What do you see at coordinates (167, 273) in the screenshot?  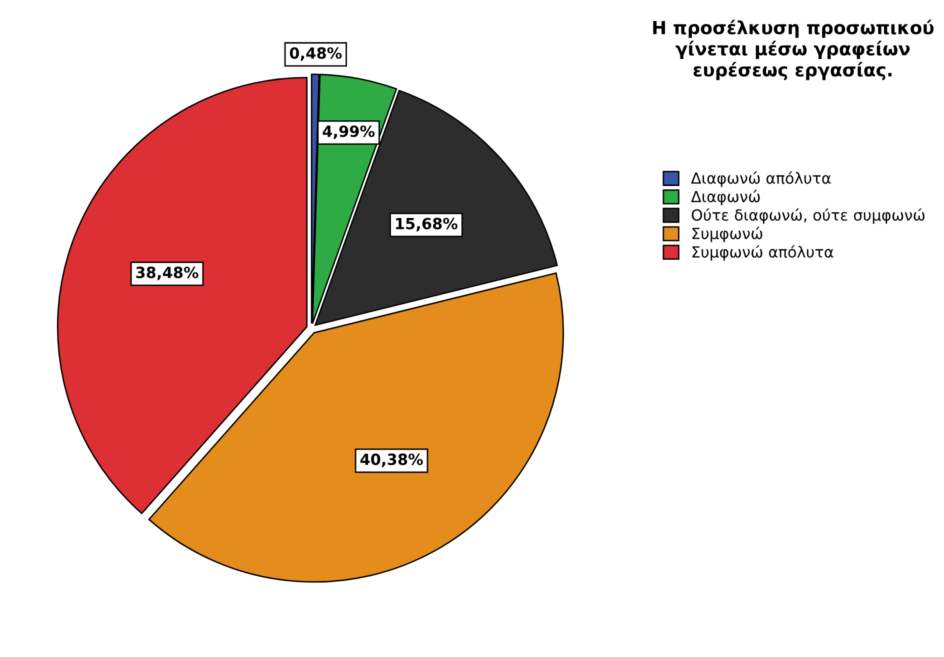 I see `data-label: 38,48%` at bounding box center [167, 273].